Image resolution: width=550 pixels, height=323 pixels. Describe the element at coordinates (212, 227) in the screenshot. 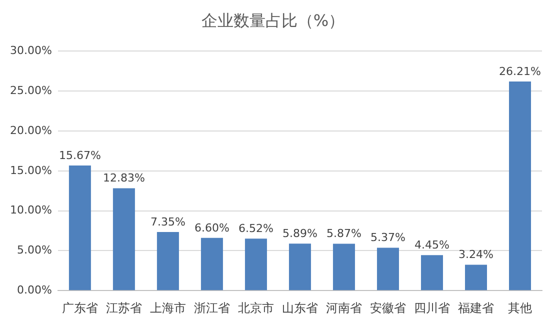

I see `data-label: 6.60%` at that location.